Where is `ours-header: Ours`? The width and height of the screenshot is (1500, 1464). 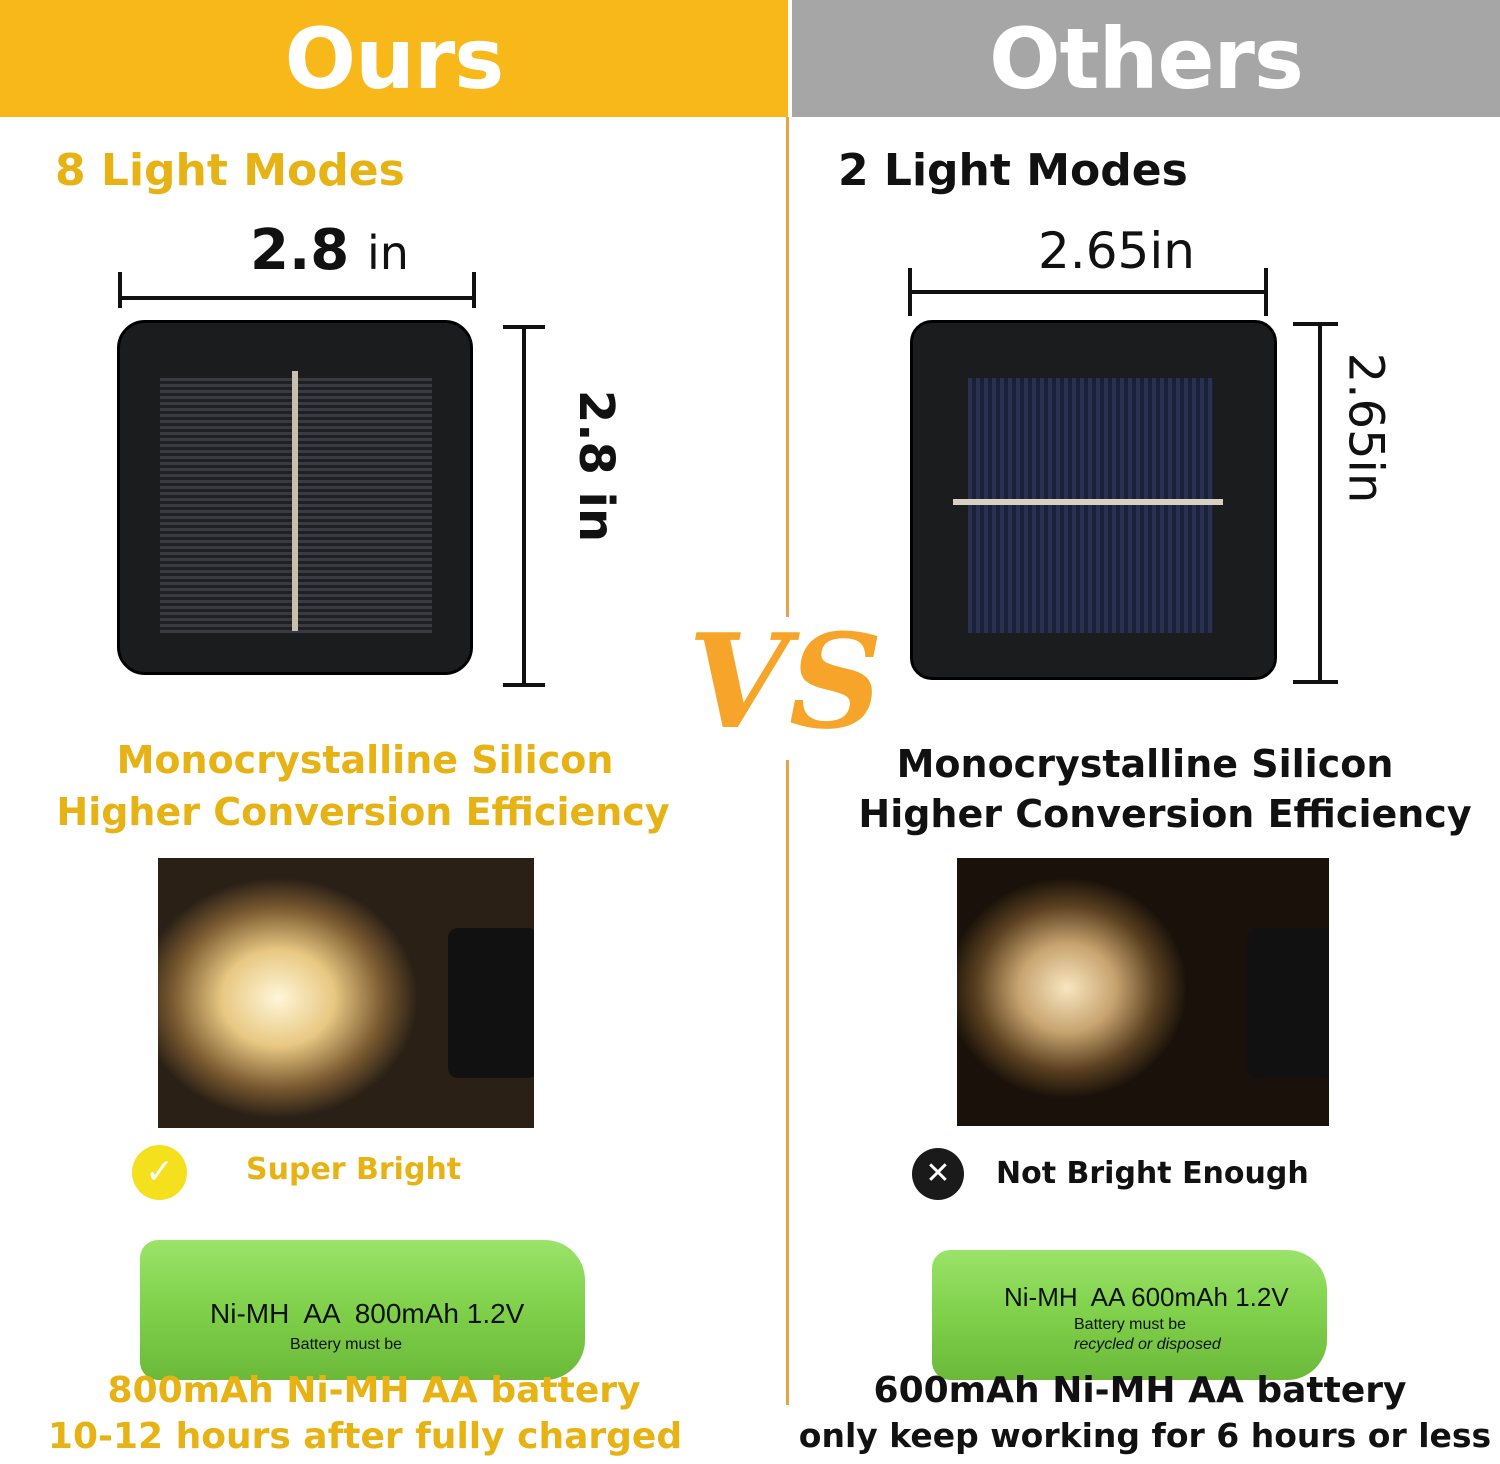
ours-header: Ours is located at coordinates (394, 58).